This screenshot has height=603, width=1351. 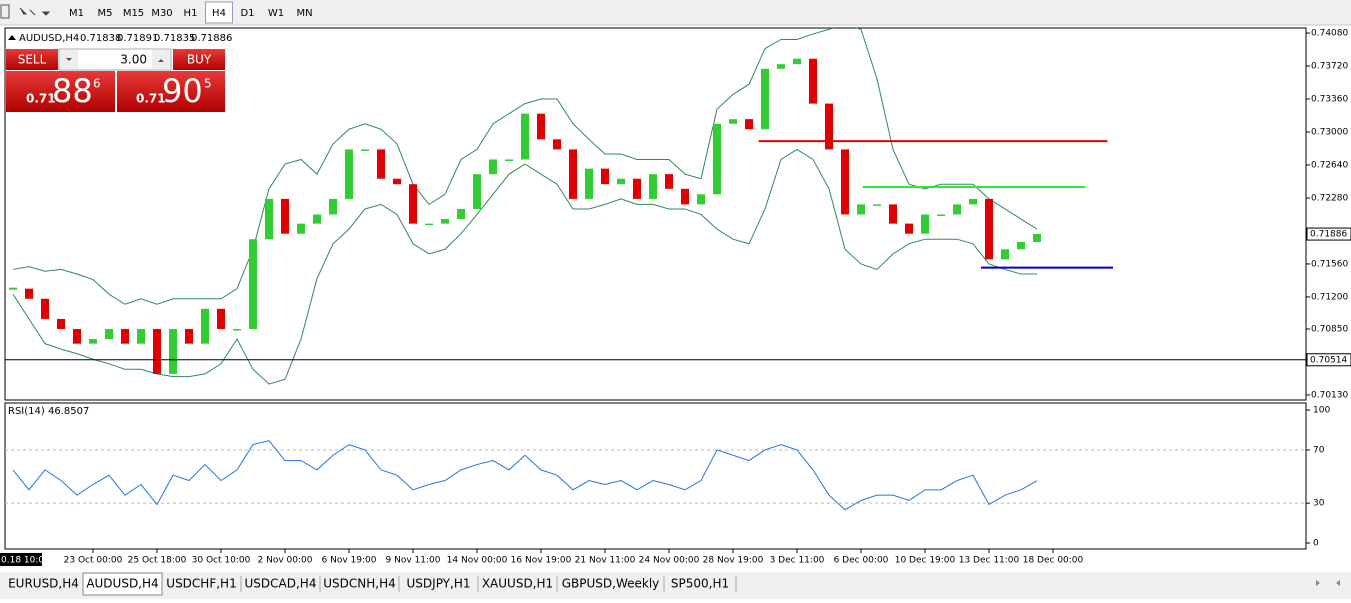 I want to click on symbol: AUDUSD,H4, so click(x=49, y=38).